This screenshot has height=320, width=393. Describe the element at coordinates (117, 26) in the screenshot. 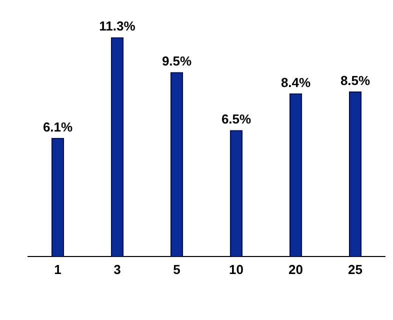

I see `data-label: 11.3%` at that location.